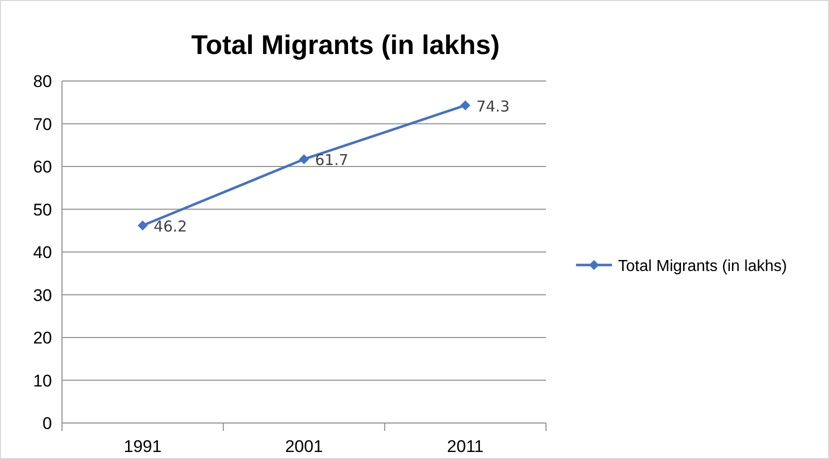  What do you see at coordinates (42, 210) in the screenshot?
I see `y-tick-label: 50` at bounding box center [42, 210].